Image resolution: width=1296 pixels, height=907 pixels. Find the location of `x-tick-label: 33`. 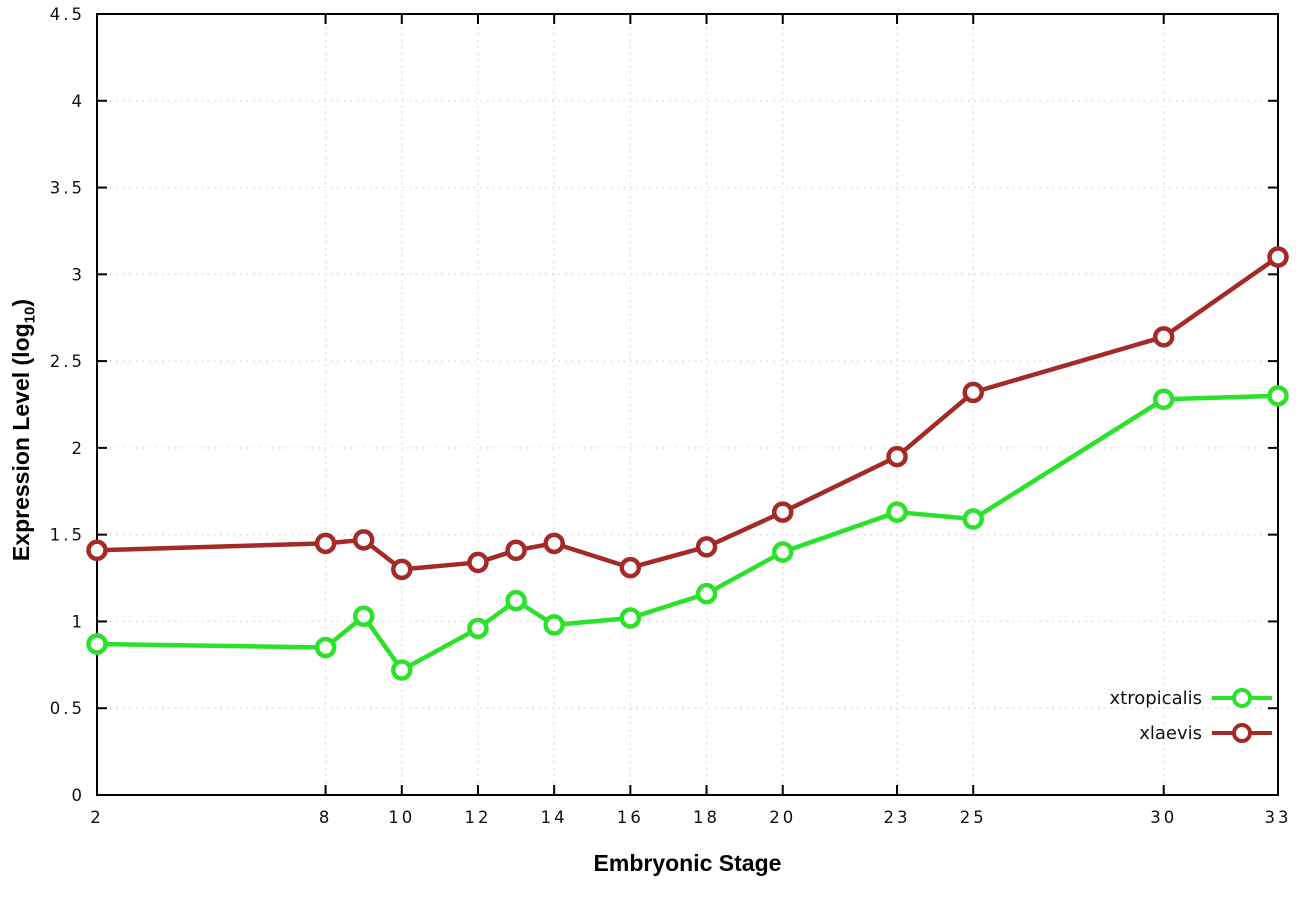

x-tick-label: 33 is located at coordinates (1278, 817).